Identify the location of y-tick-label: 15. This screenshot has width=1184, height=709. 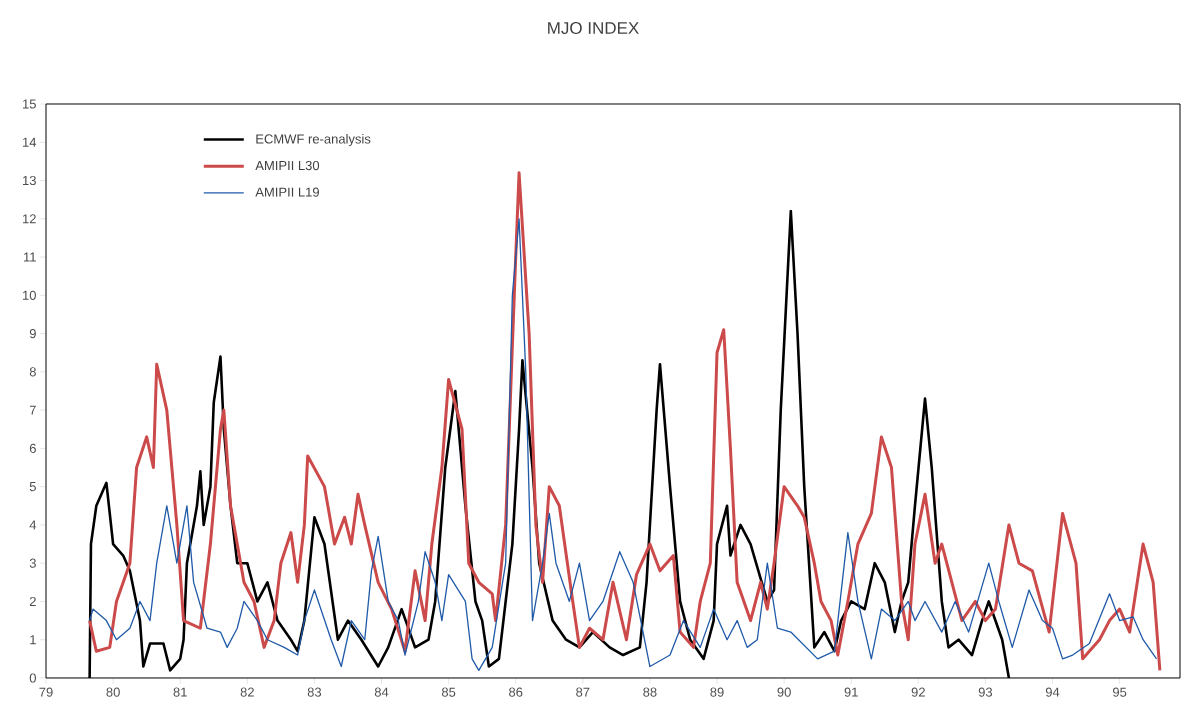
(29, 104).